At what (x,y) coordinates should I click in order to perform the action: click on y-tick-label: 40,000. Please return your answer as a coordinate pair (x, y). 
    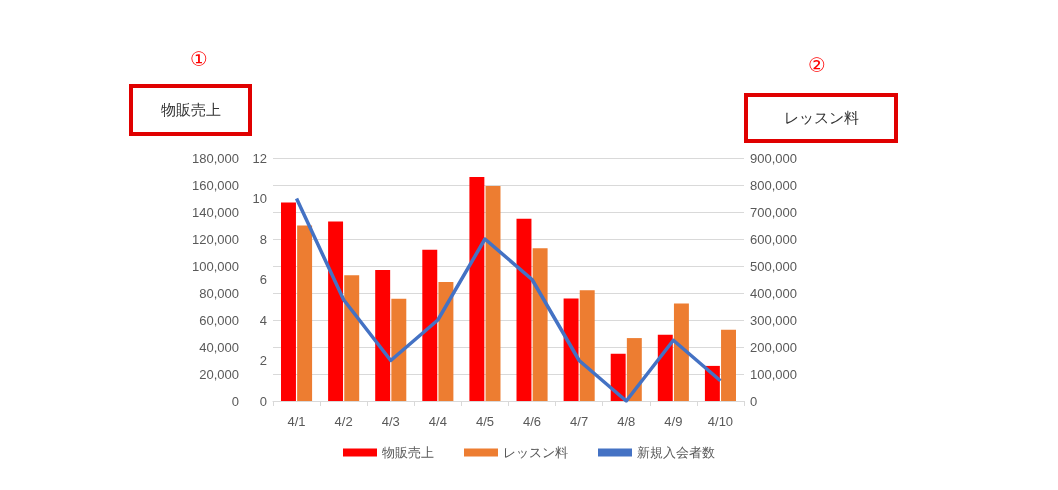
    Looking at the image, I should click on (219, 347).